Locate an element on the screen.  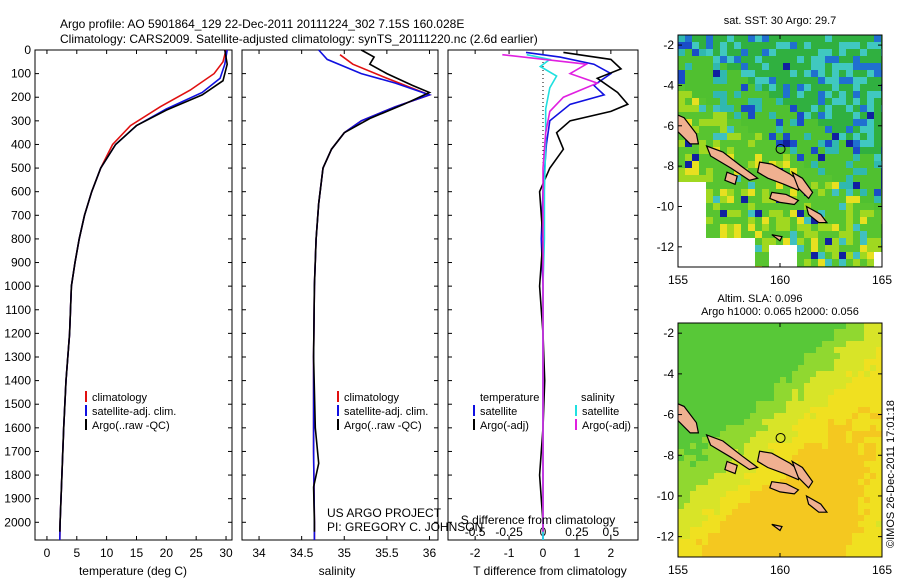
x-tick-label: 10 is located at coordinates (107, 553).